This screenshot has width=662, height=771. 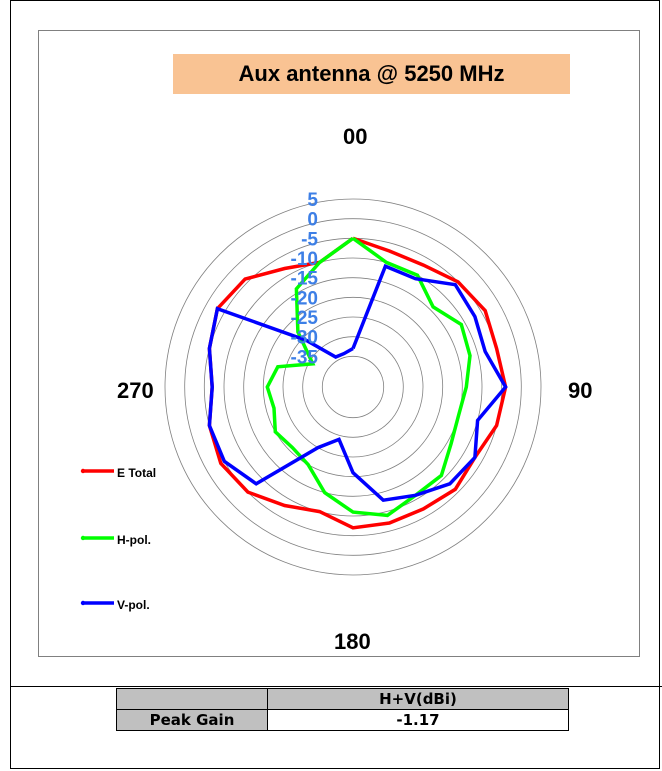 What do you see at coordinates (305, 318) in the screenshot?
I see `radial-tick-label: -25` at bounding box center [305, 318].